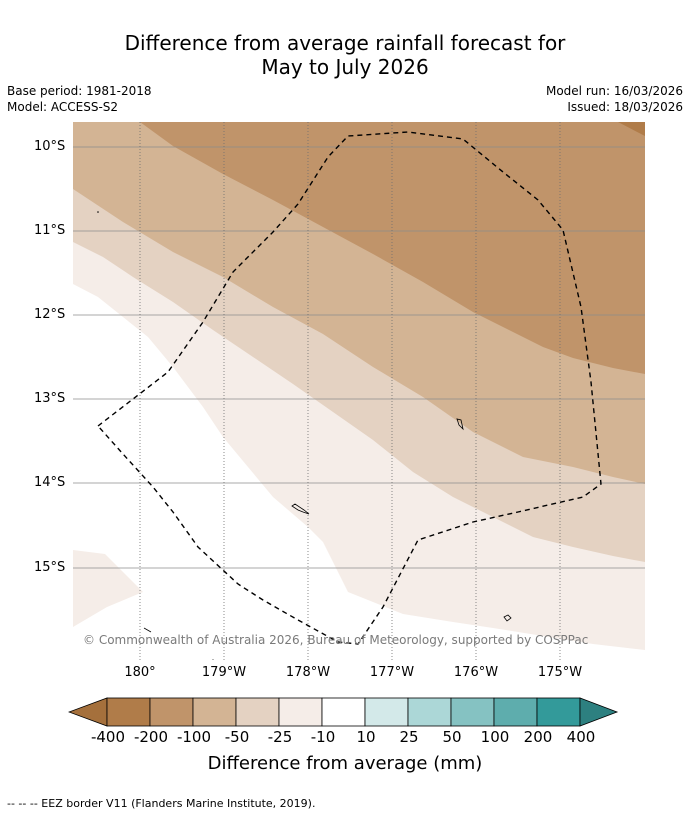 Image resolution: width=690 pixels, height=816 pixels. Describe the element at coordinates (308, 672) in the screenshot. I see `lon-label-178w: 178°W` at that location.